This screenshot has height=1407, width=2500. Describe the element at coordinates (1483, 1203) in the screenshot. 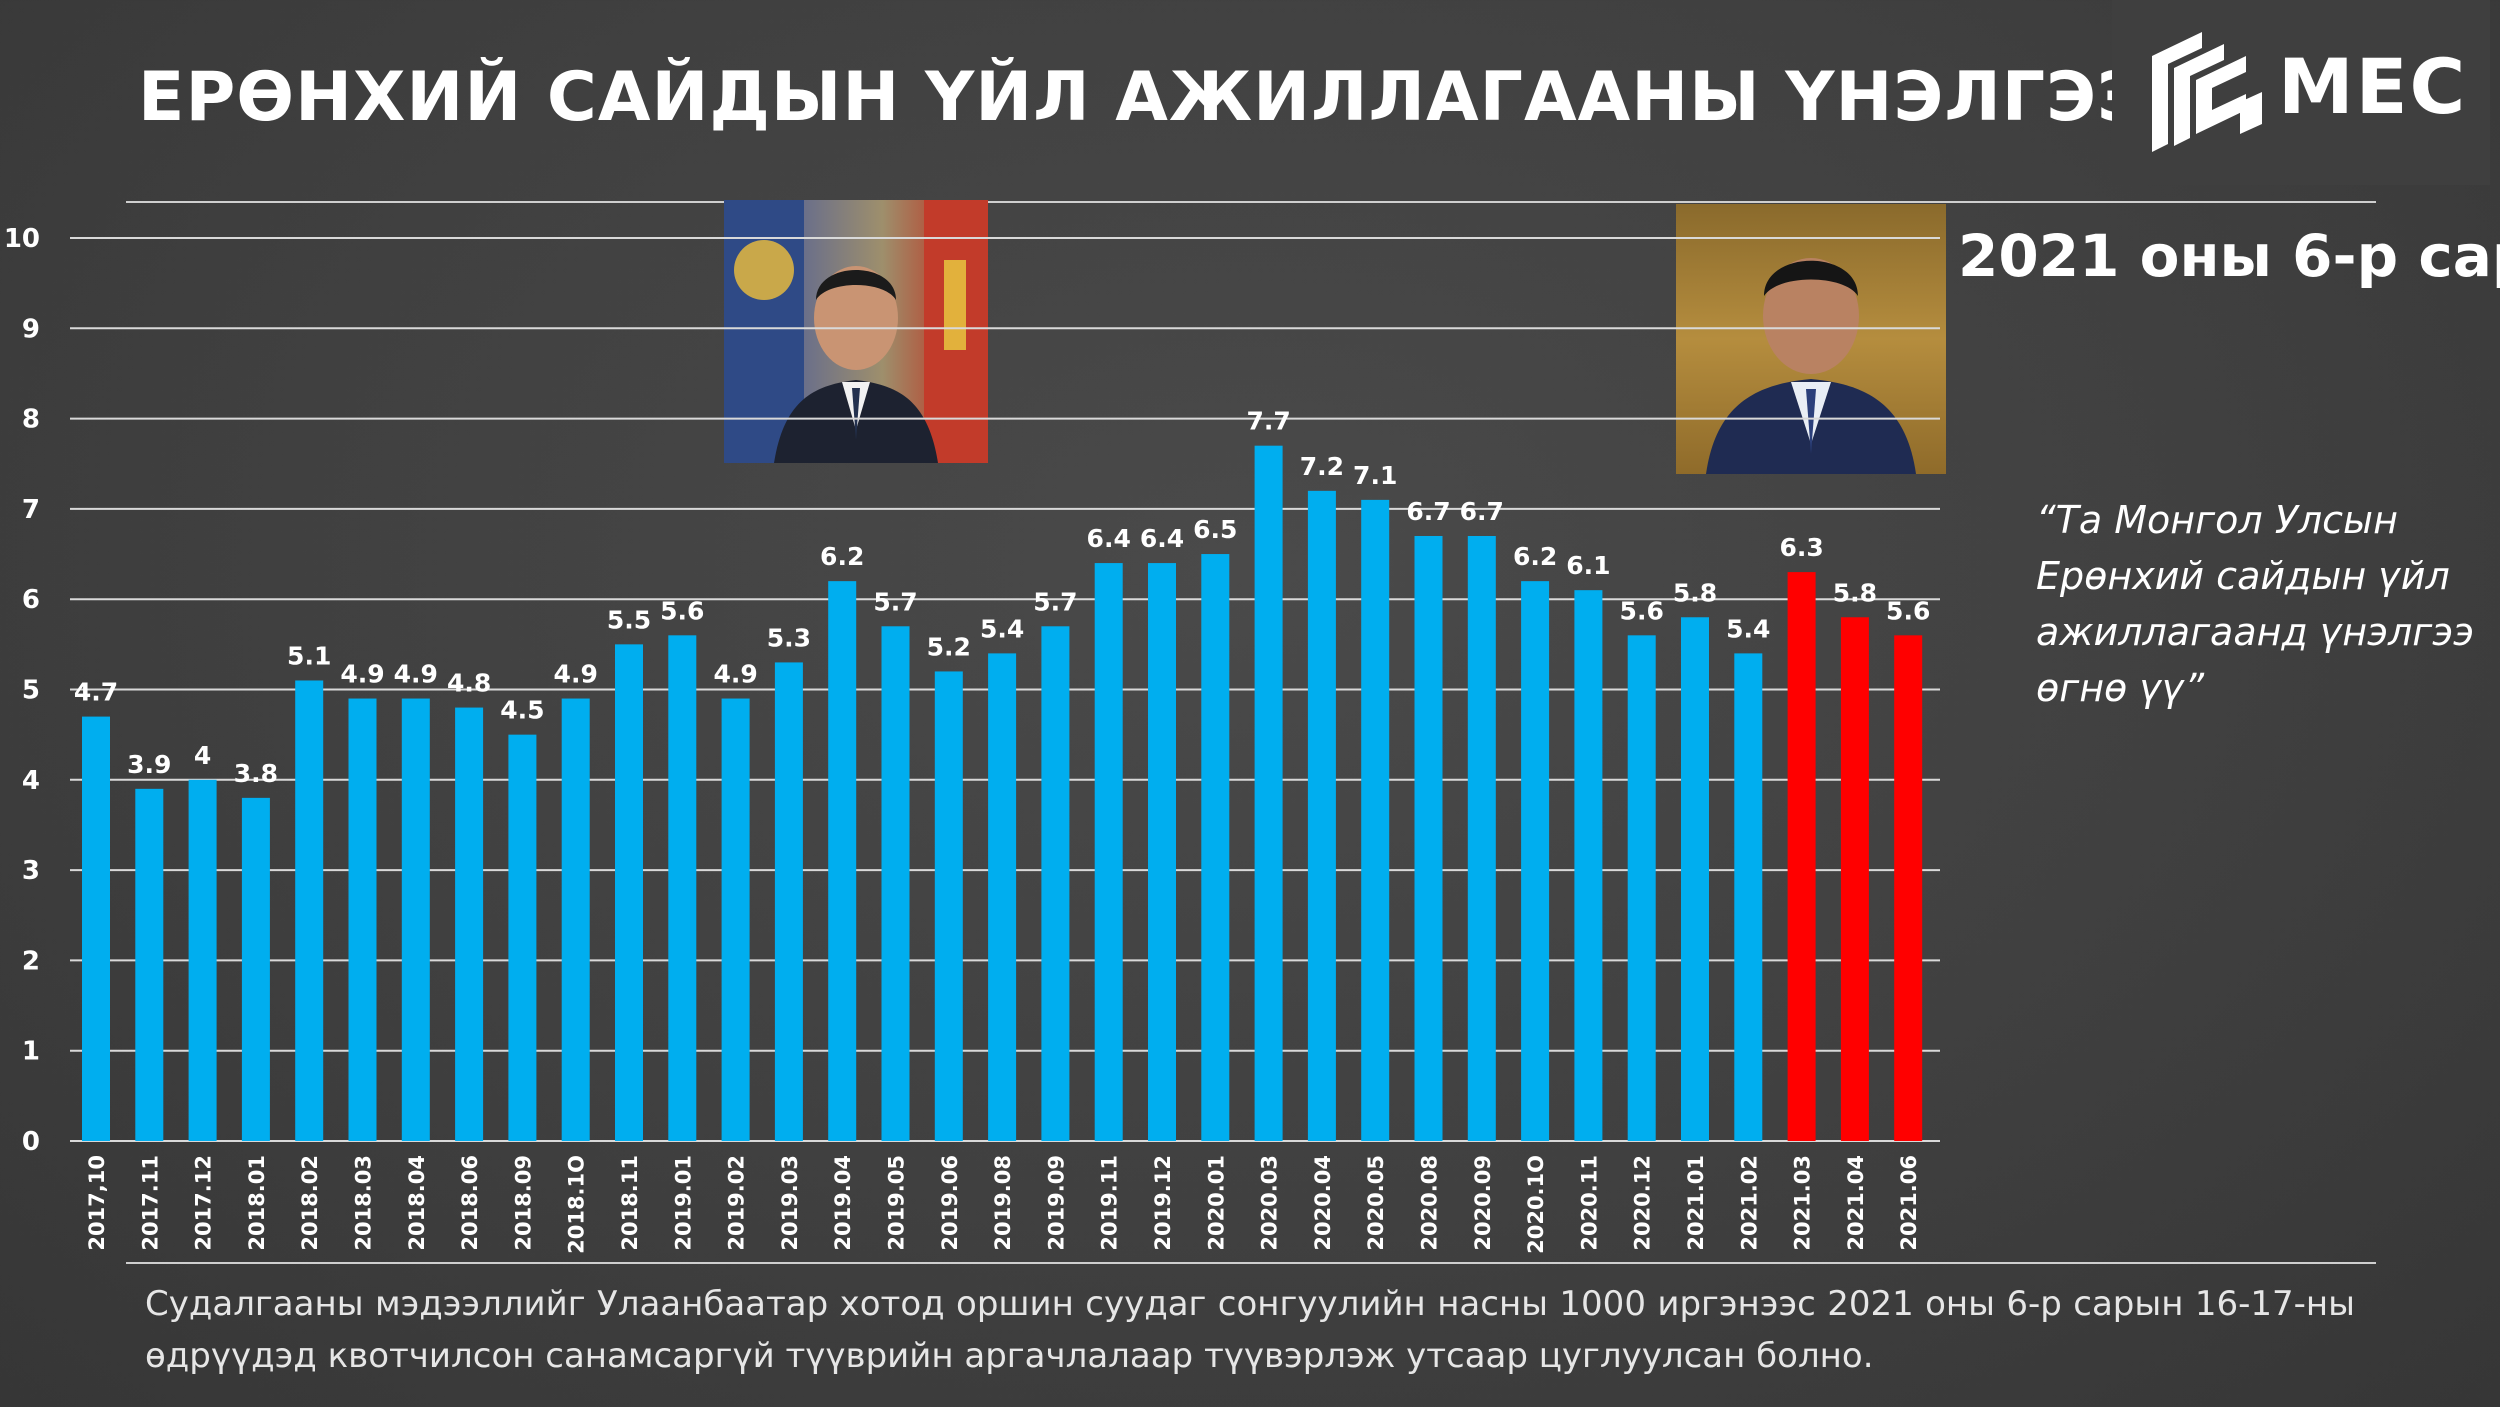

I see `x-tick-label: 2020.09` at that location.